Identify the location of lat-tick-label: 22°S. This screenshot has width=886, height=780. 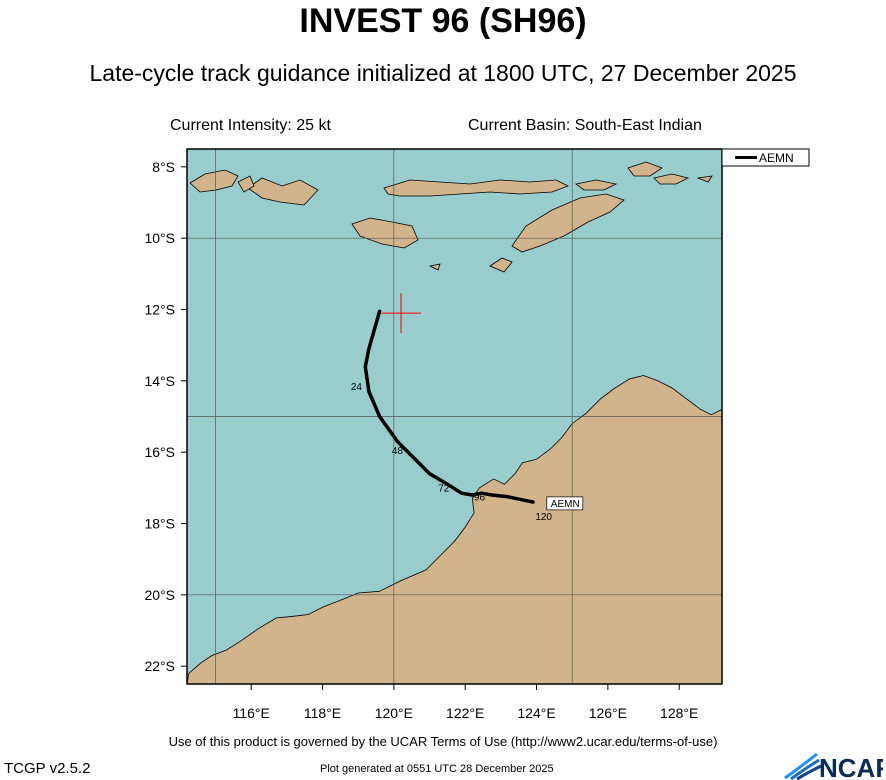
(159, 666).